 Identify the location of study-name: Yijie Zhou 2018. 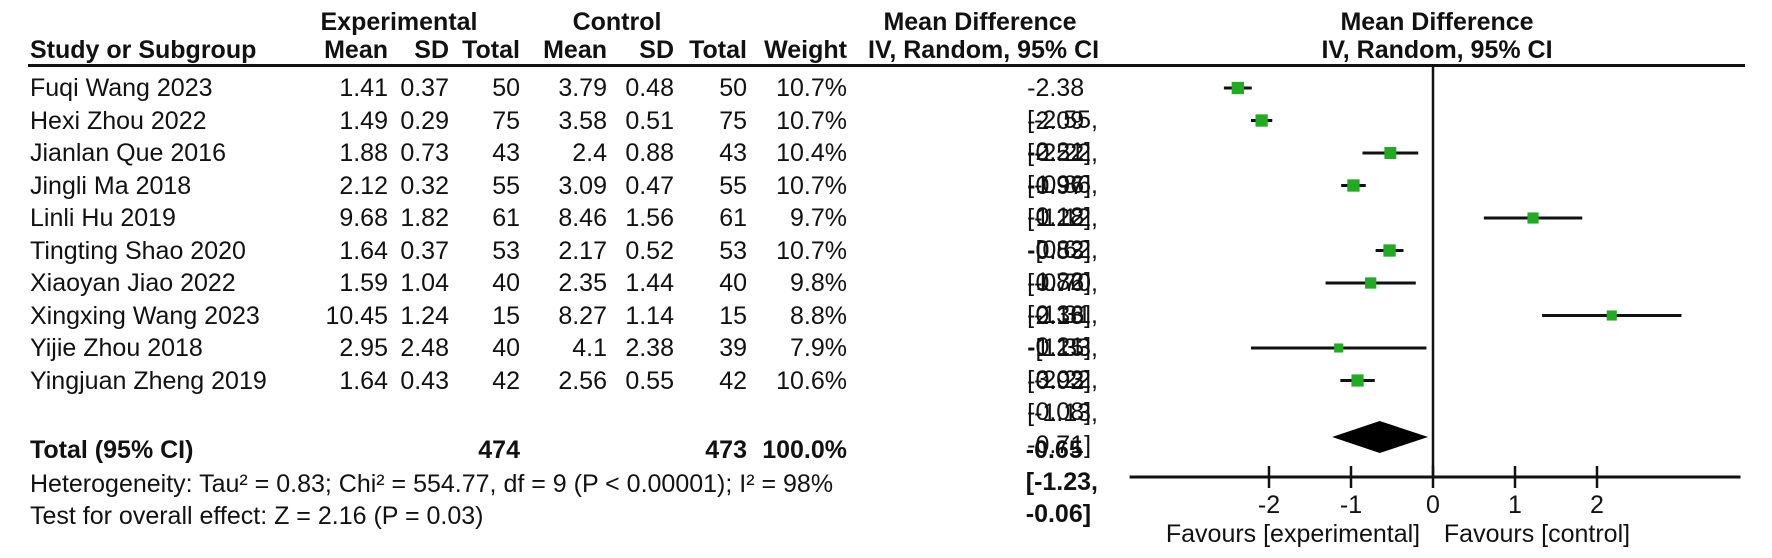
(116, 348).